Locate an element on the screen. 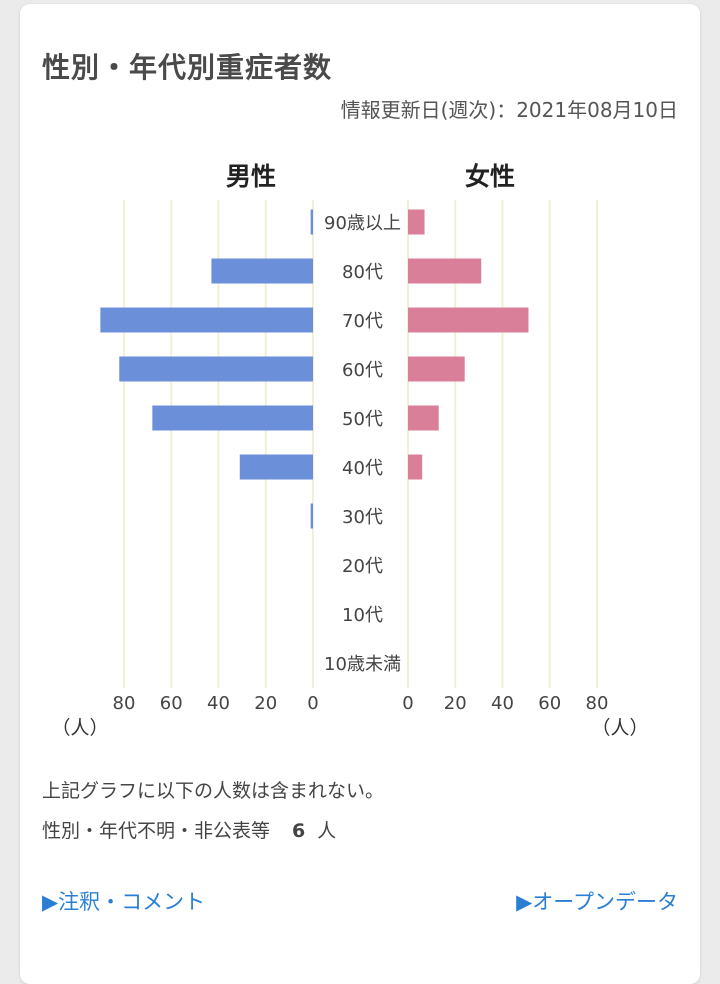  legend-male: 男性 is located at coordinates (251, 176).